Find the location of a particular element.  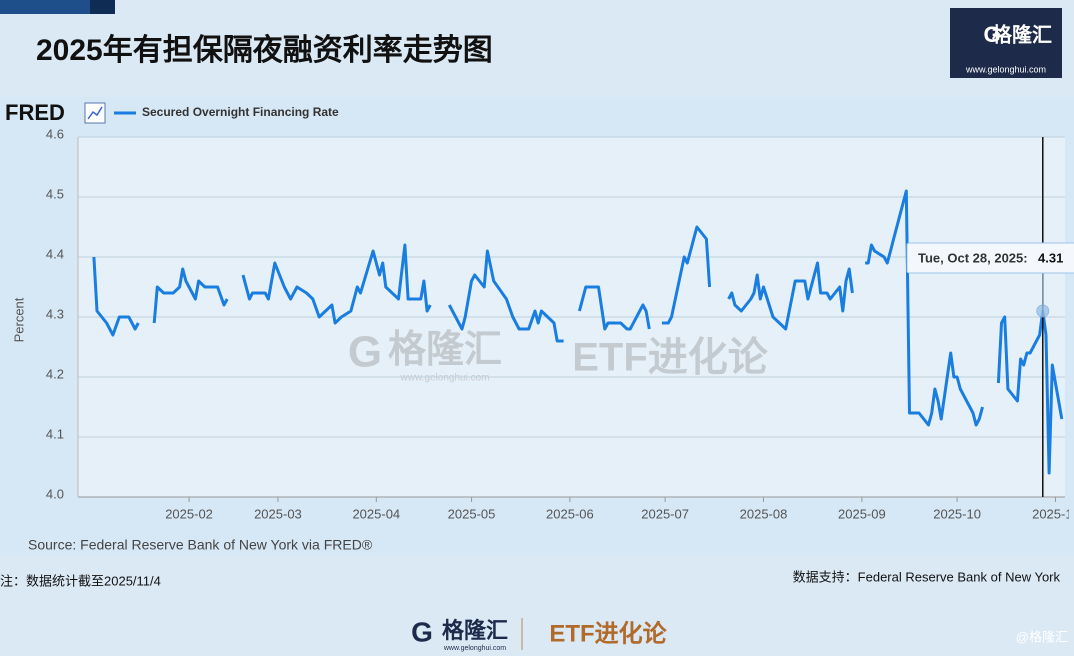

x-tick-label: 2025-09 is located at coordinates (862, 513).